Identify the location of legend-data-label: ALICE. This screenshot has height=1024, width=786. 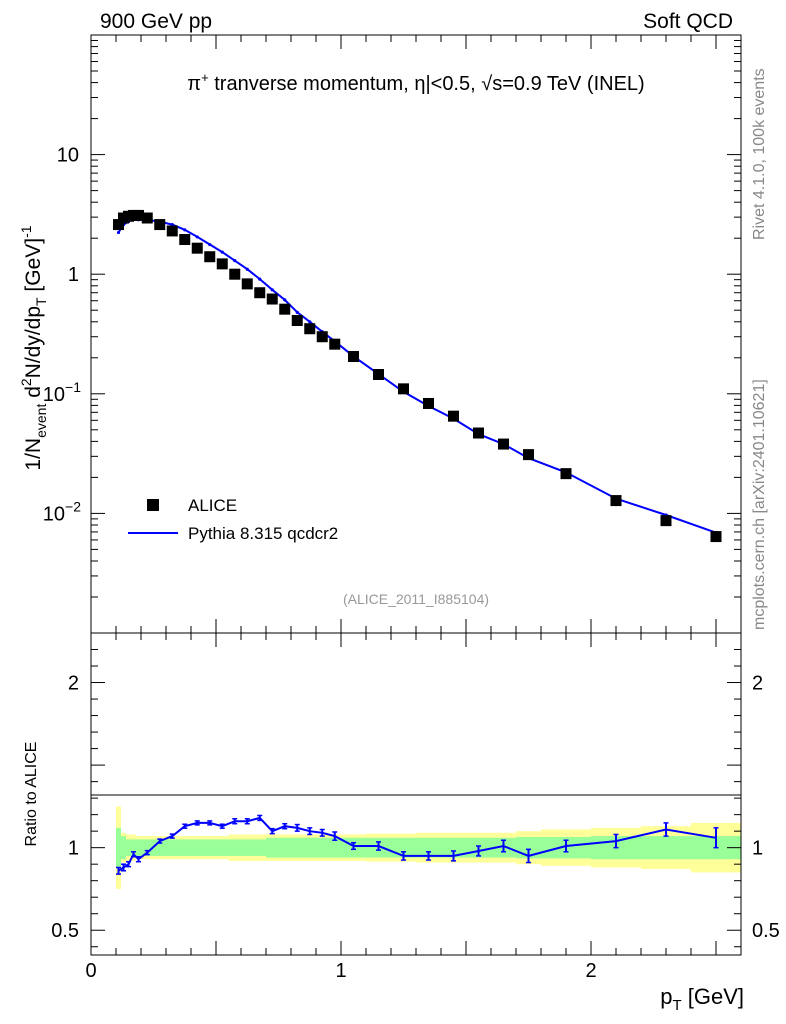
(212, 505).